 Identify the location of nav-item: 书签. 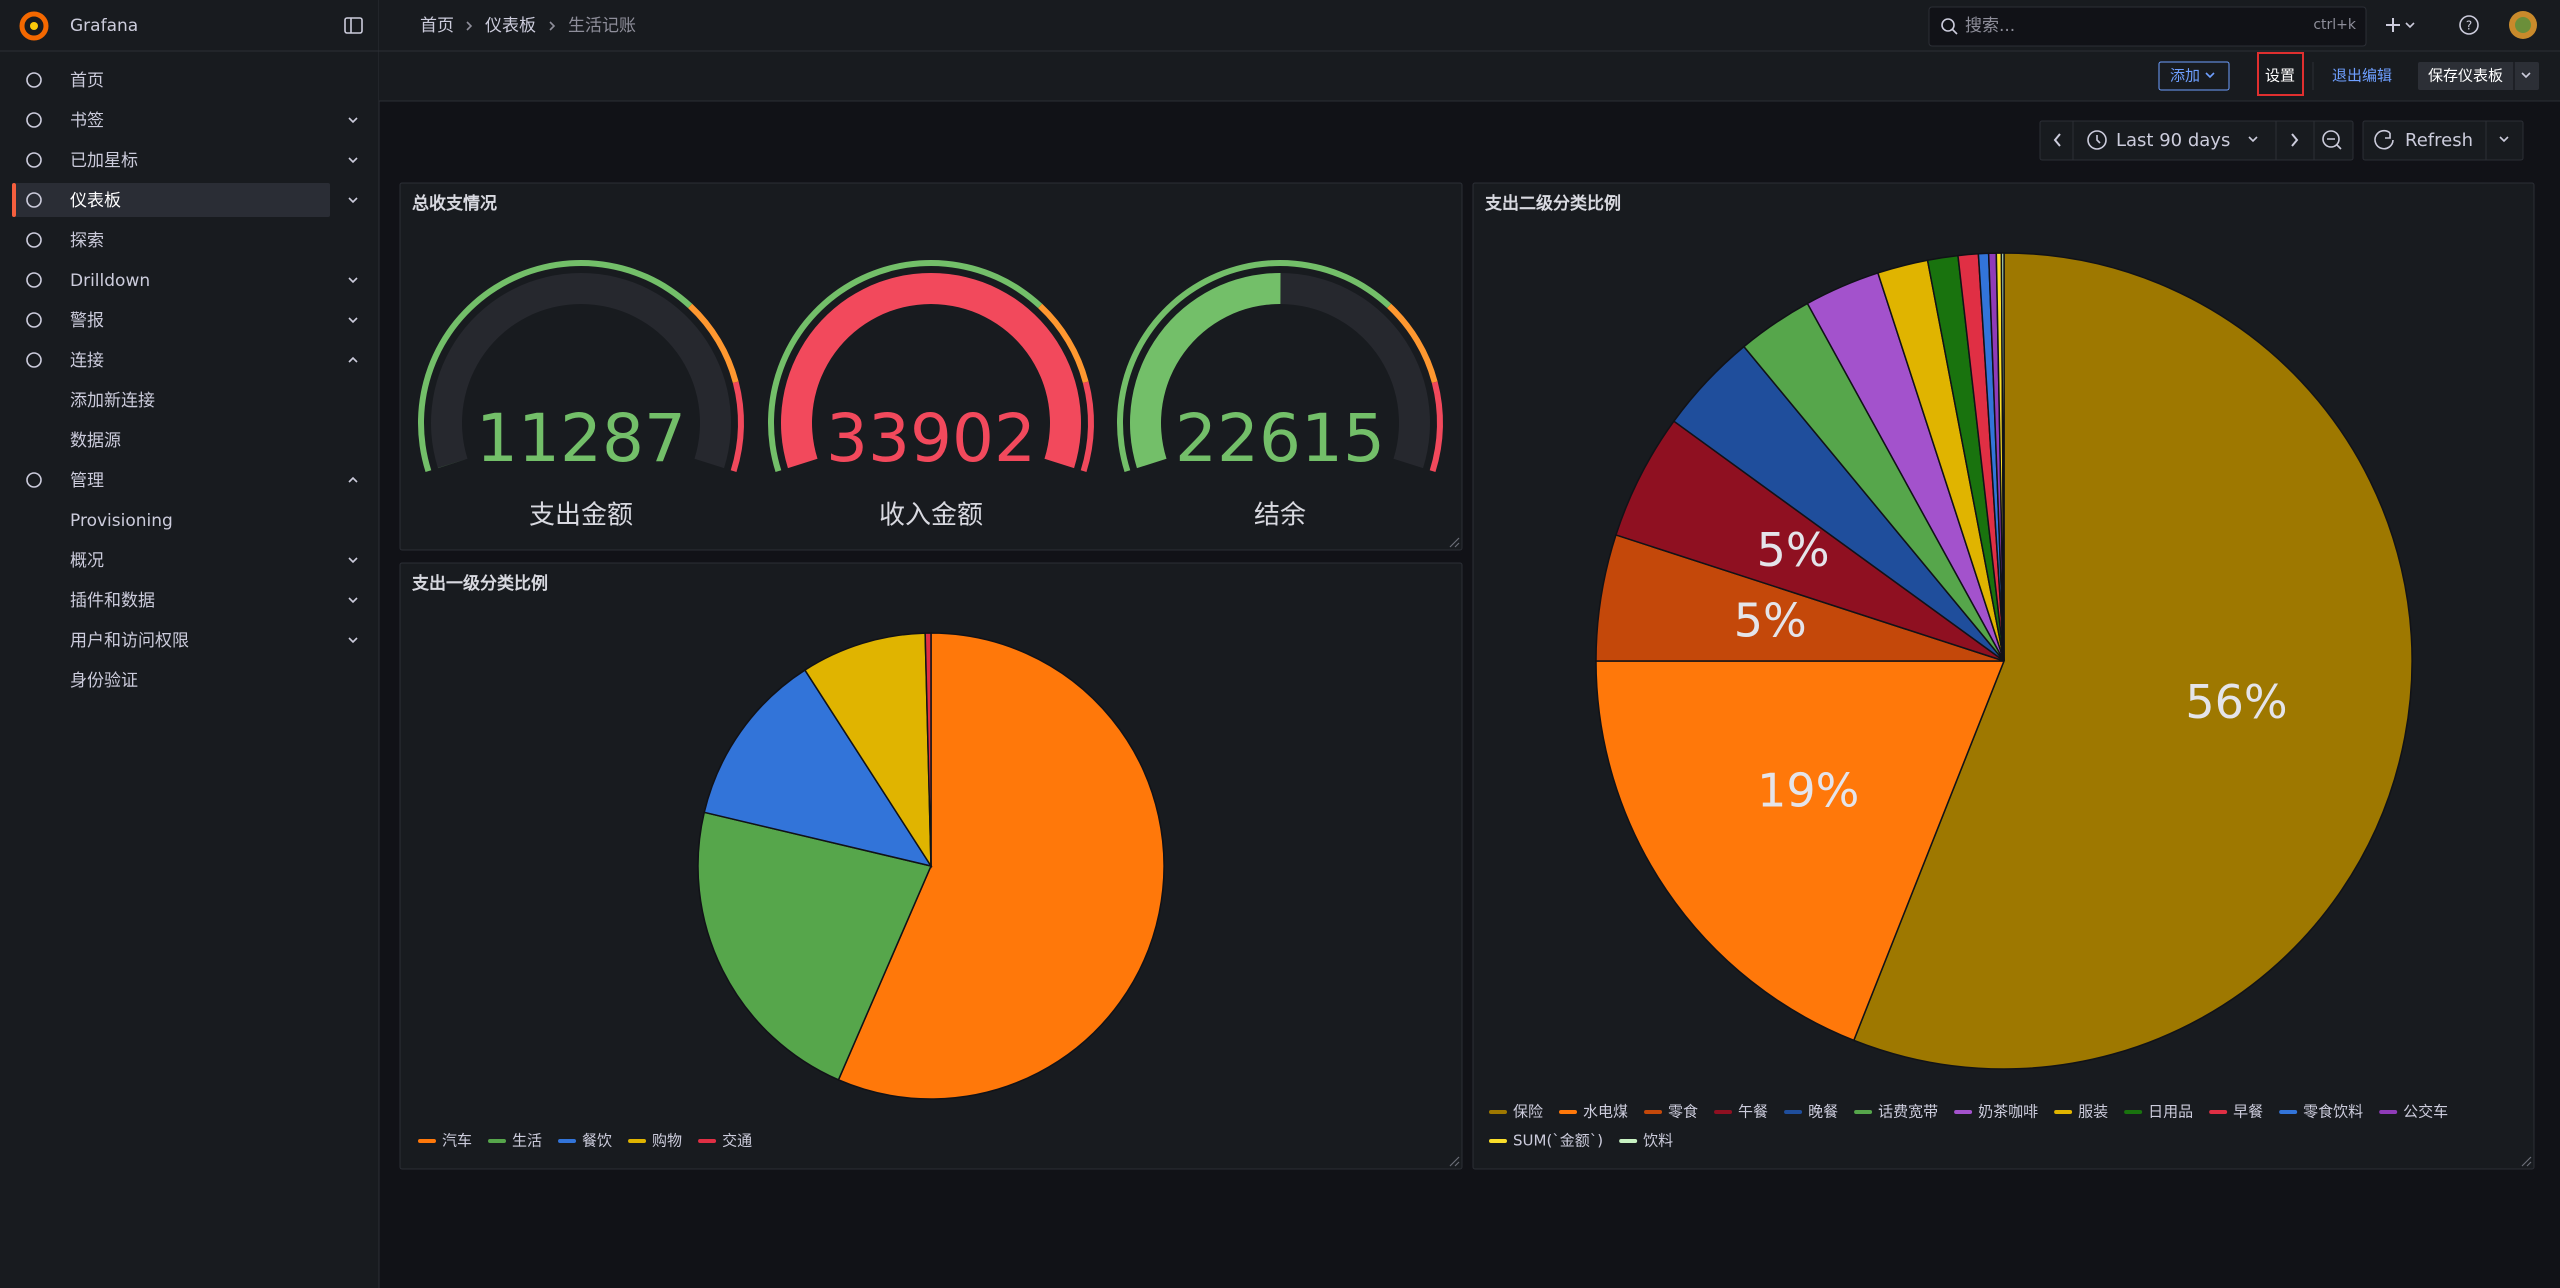
(87, 121).